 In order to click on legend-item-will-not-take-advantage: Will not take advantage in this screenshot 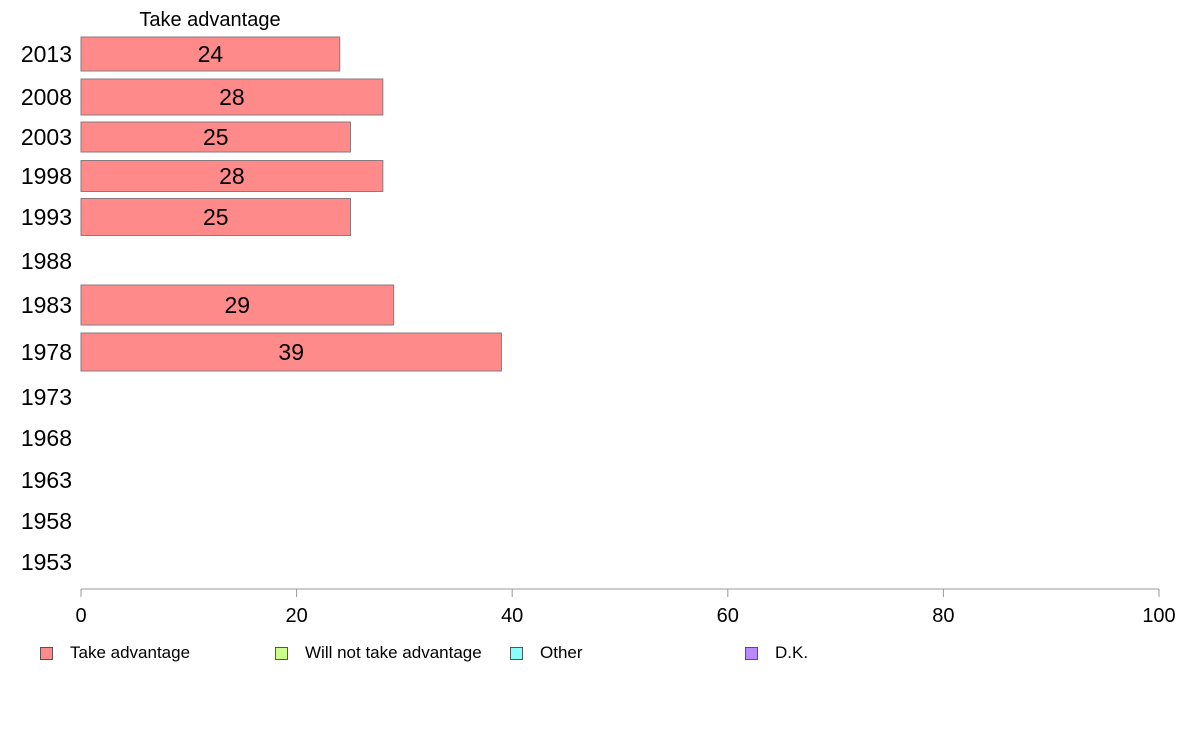, I will do `click(378, 653)`.